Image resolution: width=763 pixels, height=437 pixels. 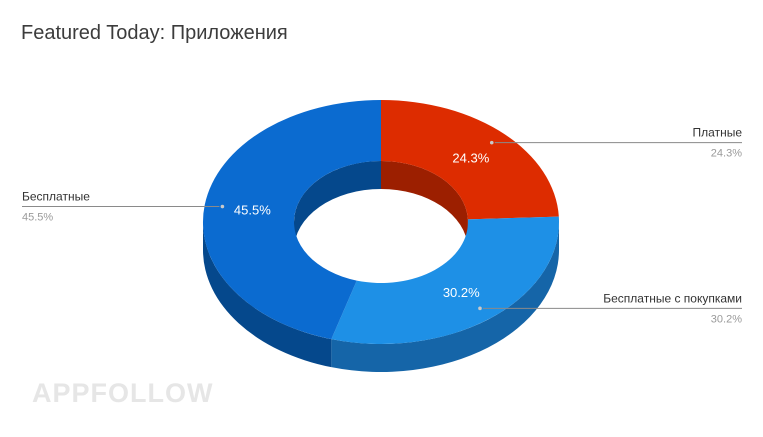 I want to click on callout-label-1: Бесплатные с покупками, so click(x=672, y=298).